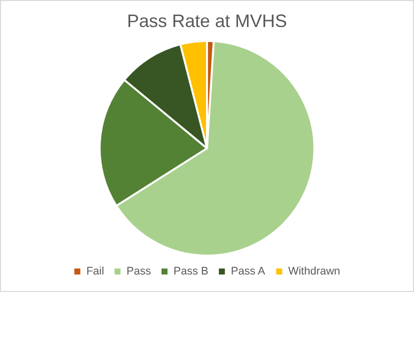 The height and width of the screenshot is (348, 414). I want to click on chart-title: Pass Rate at MVHS, so click(207, 20).